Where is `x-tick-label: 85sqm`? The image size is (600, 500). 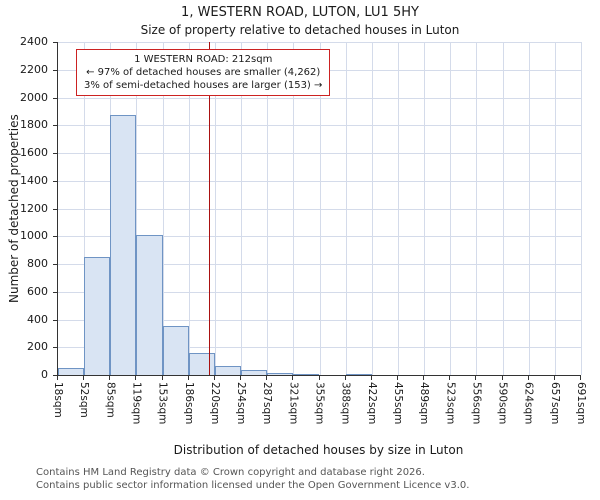 x-tick-label: 85sqm is located at coordinates (110, 400).